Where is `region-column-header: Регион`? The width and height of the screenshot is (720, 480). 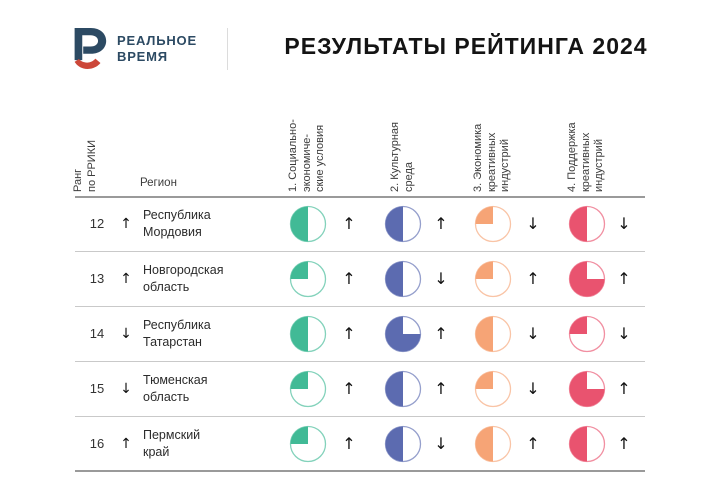
region-column-header: Регион is located at coordinates (158, 183).